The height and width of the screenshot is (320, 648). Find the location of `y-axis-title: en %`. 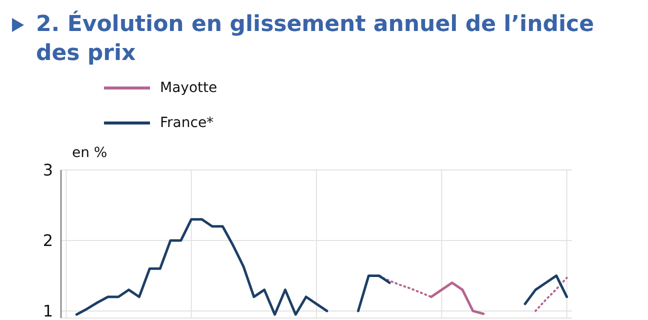

y-axis-title: en % is located at coordinates (90, 153).